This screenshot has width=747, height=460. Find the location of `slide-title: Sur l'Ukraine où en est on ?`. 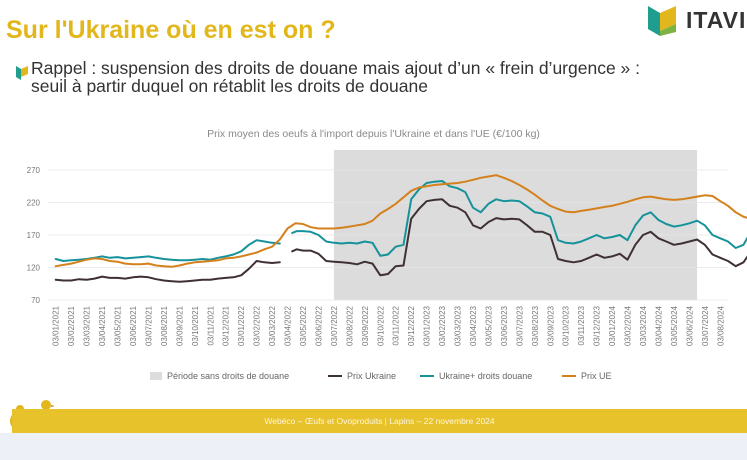

slide-title: Sur l'Ukraine où en est on ? is located at coordinates (171, 30).